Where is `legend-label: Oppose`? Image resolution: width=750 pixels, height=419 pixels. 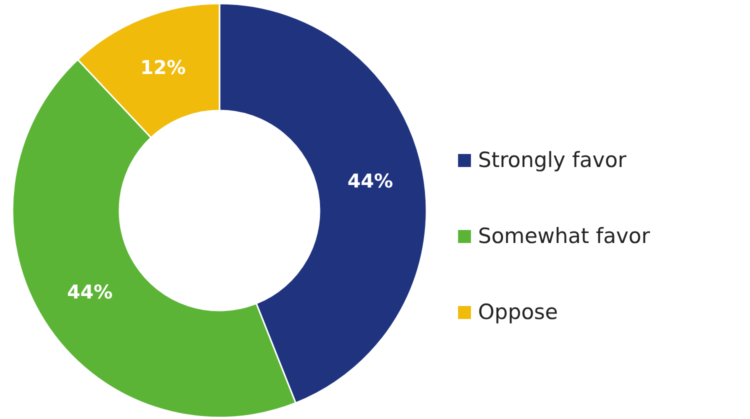 legend-label: Oppose is located at coordinates (518, 312).